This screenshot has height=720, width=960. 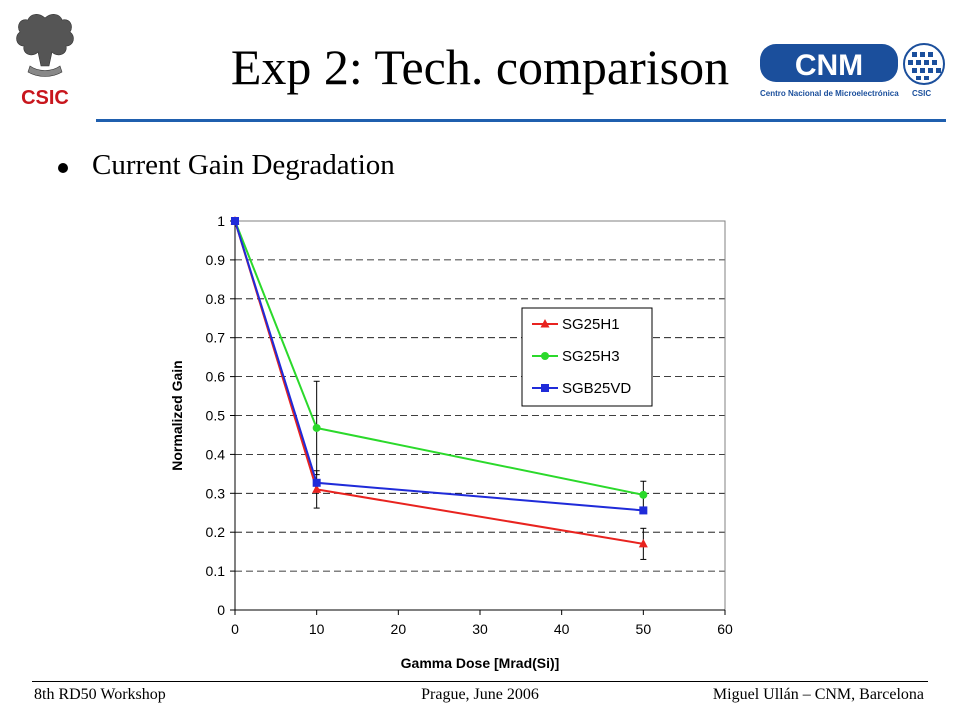 I want to click on y-tick-label: 0.4, so click(x=216, y=454).